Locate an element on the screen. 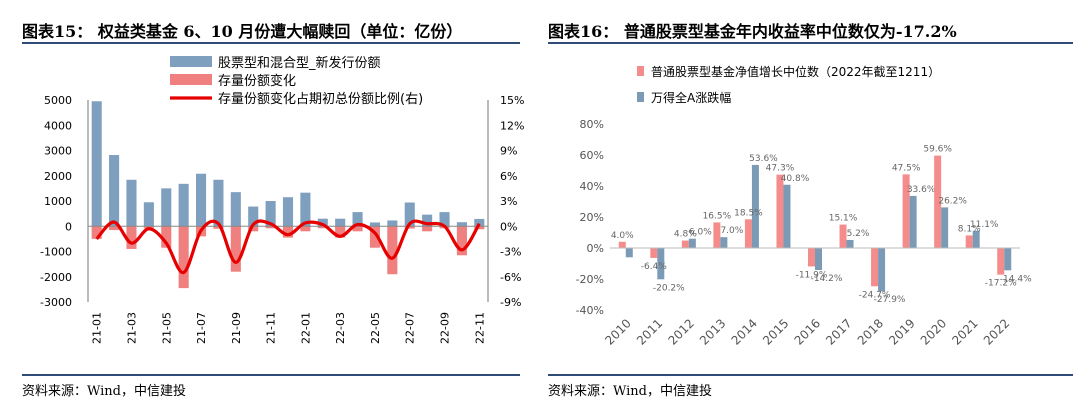 This screenshot has width=1080, height=412. left-source-note: 资料来源：Wind，中信建投 is located at coordinates (104, 391).